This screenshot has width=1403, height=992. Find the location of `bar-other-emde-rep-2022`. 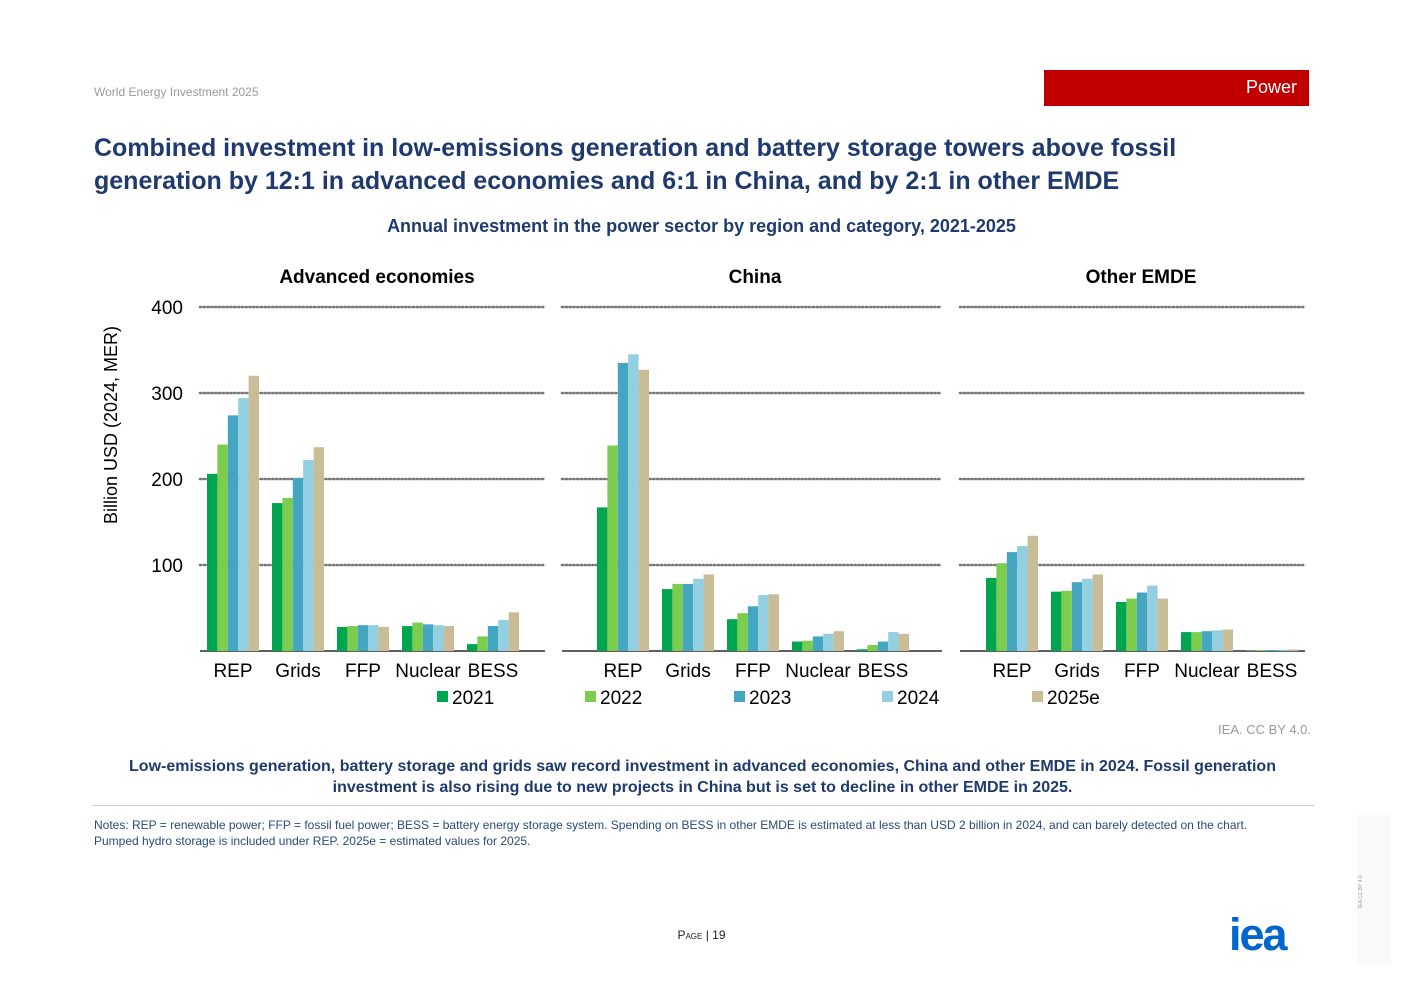

bar-other-emde-rep-2022 is located at coordinates (1001, 607).